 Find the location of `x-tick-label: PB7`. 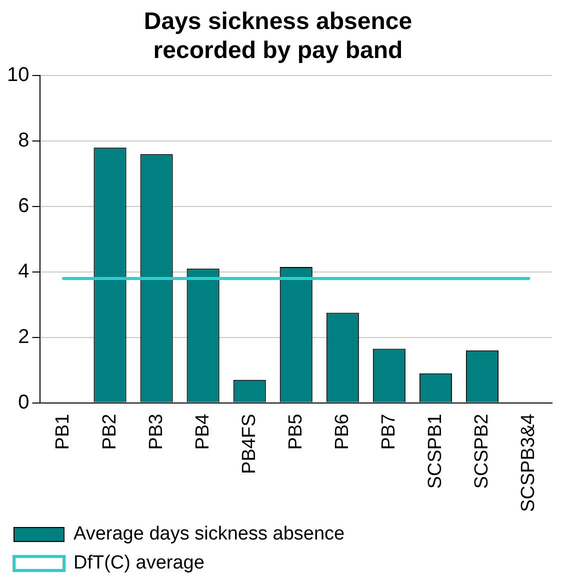

x-tick-label: PB7 is located at coordinates (389, 432).